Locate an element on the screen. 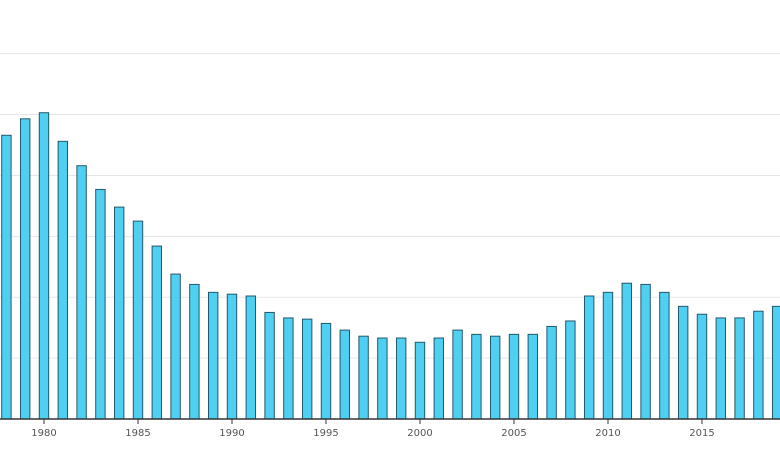 Image resolution: width=780 pixels, height=470 pixels. x-tick-label: 2015 is located at coordinates (701, 433).